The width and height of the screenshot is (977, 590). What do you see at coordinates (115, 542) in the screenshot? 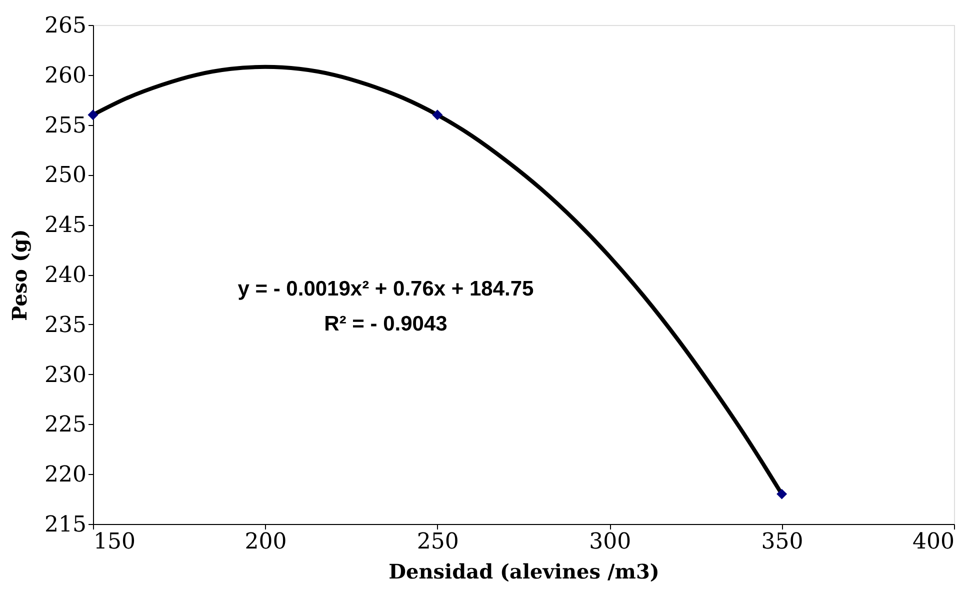
I see `x-tick-label: 150` at bounding box center [115, 542].